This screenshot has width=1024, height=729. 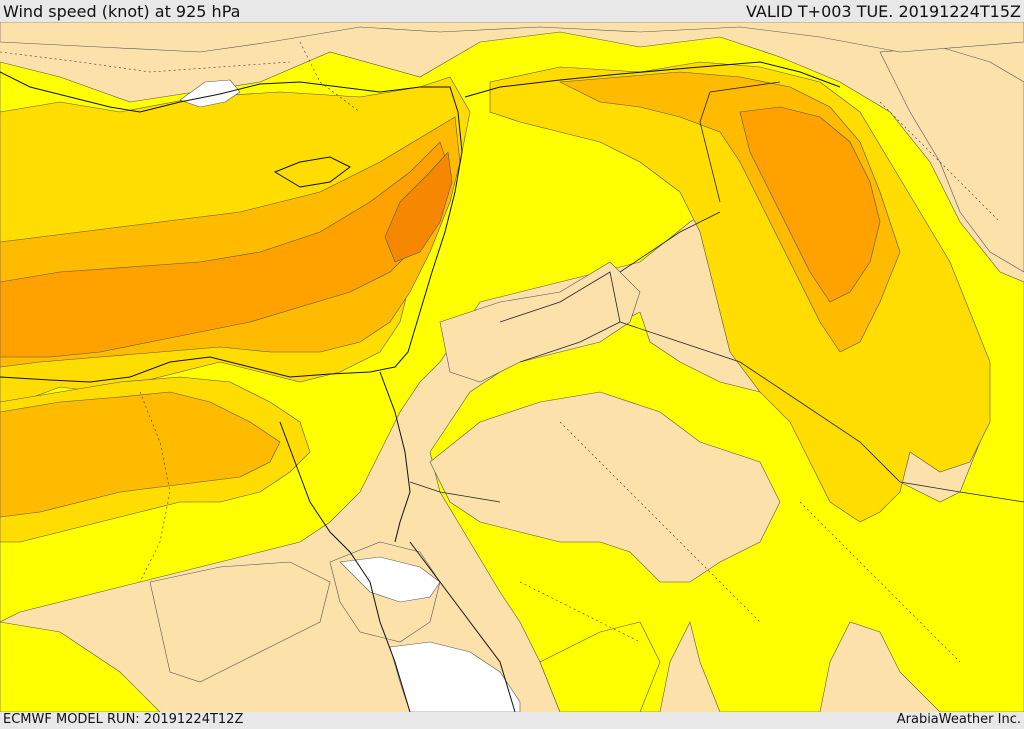 I want to click on footer-bar, so click(x=512, y=720).